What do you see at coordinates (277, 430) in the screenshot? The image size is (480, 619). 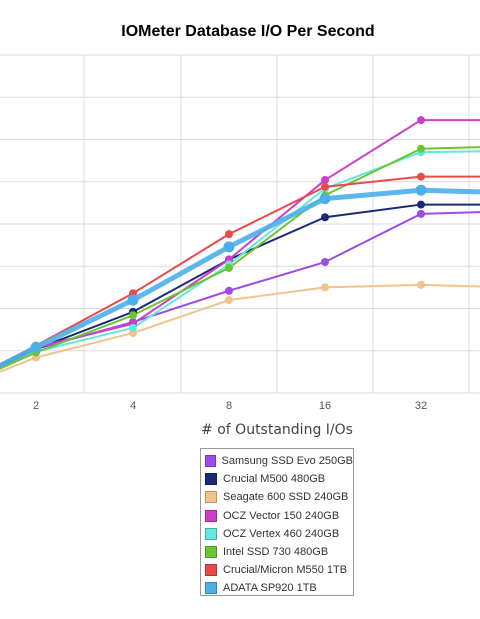 I see `x-axis-label: # of Outstanding I/Os` at bounding box center [277, 430].